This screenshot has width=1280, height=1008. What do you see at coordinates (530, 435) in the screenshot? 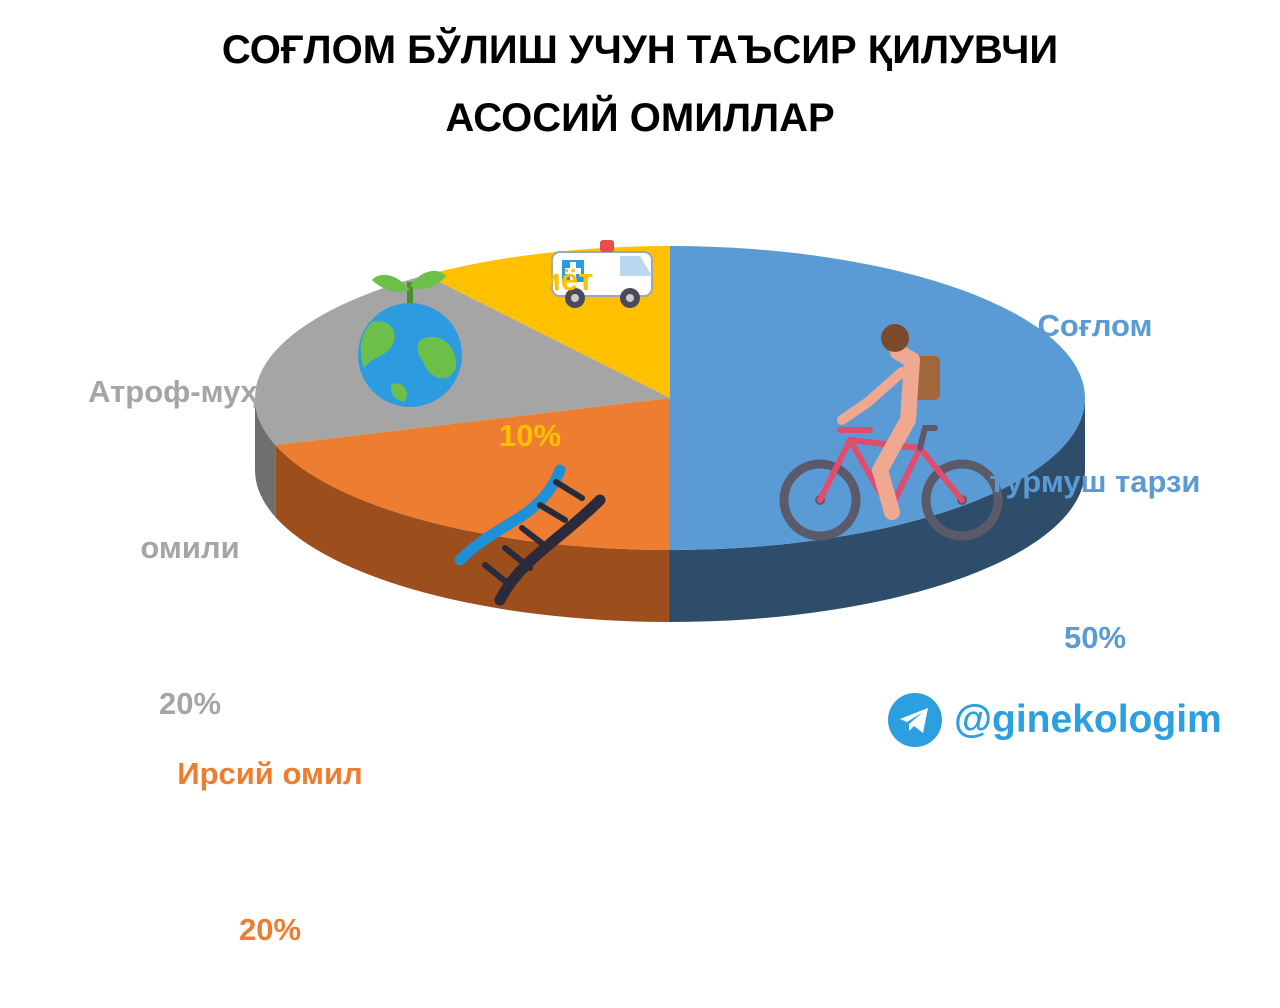
I see `slice-value-label: 10%` at bounding box center [530, 435].